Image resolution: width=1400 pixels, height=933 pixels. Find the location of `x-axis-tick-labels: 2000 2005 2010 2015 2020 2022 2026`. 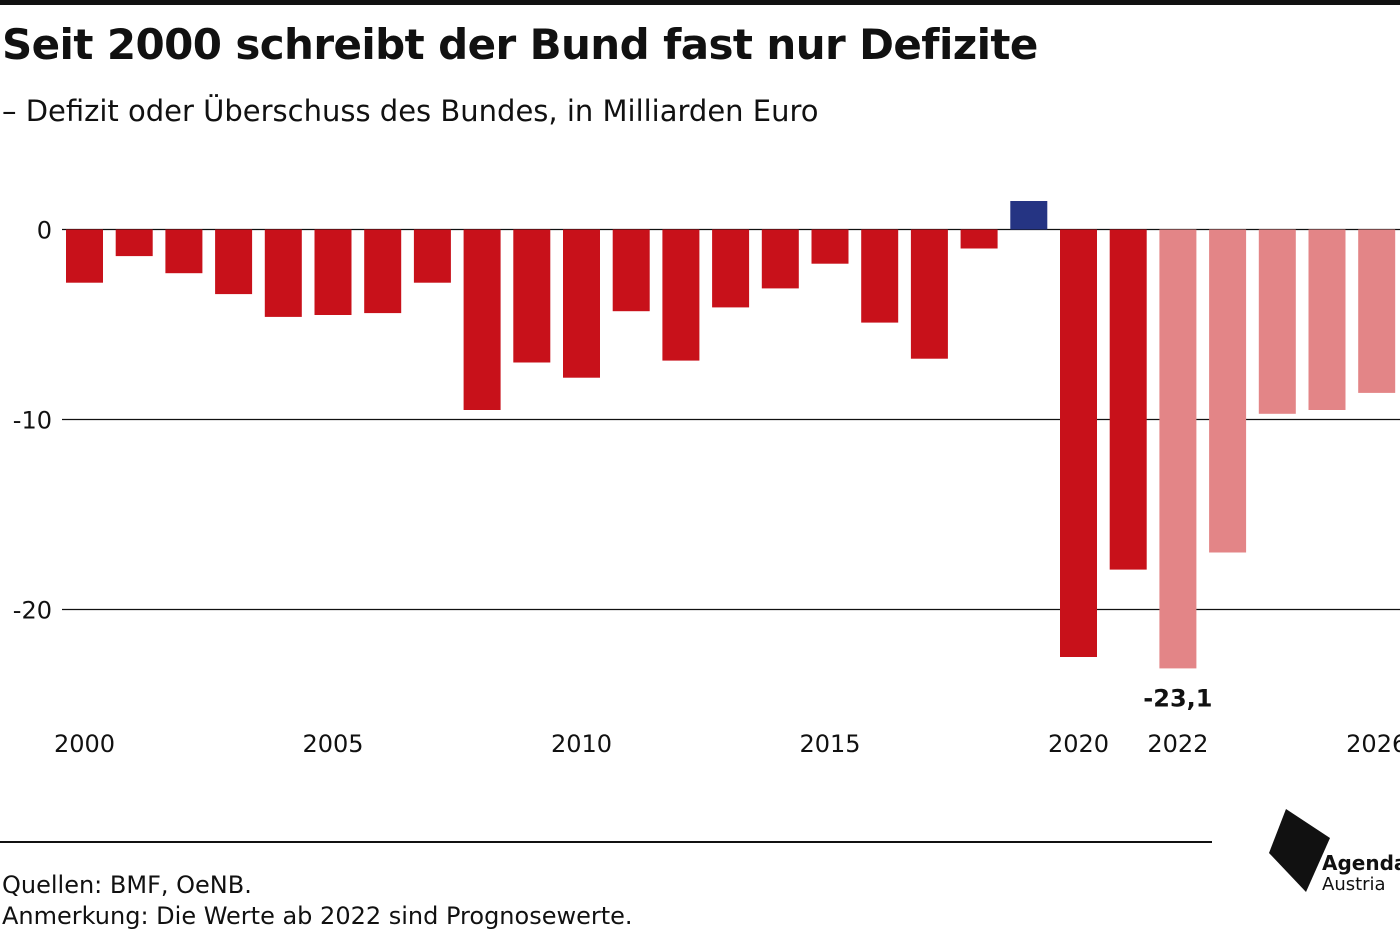

x-axis-tick-labels: 2000 2005 2010 2015 2020 2022 2026 is located at coordinates (727, 744).